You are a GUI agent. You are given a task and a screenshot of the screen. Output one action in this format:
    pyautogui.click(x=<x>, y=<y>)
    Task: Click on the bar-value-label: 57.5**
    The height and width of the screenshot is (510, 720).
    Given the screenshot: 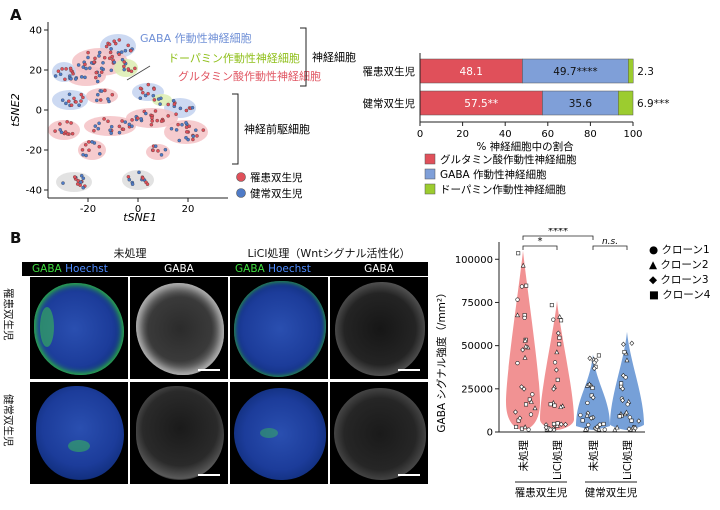 What is the action you would take?
    pyautogui.click(x=481, y=104)
    